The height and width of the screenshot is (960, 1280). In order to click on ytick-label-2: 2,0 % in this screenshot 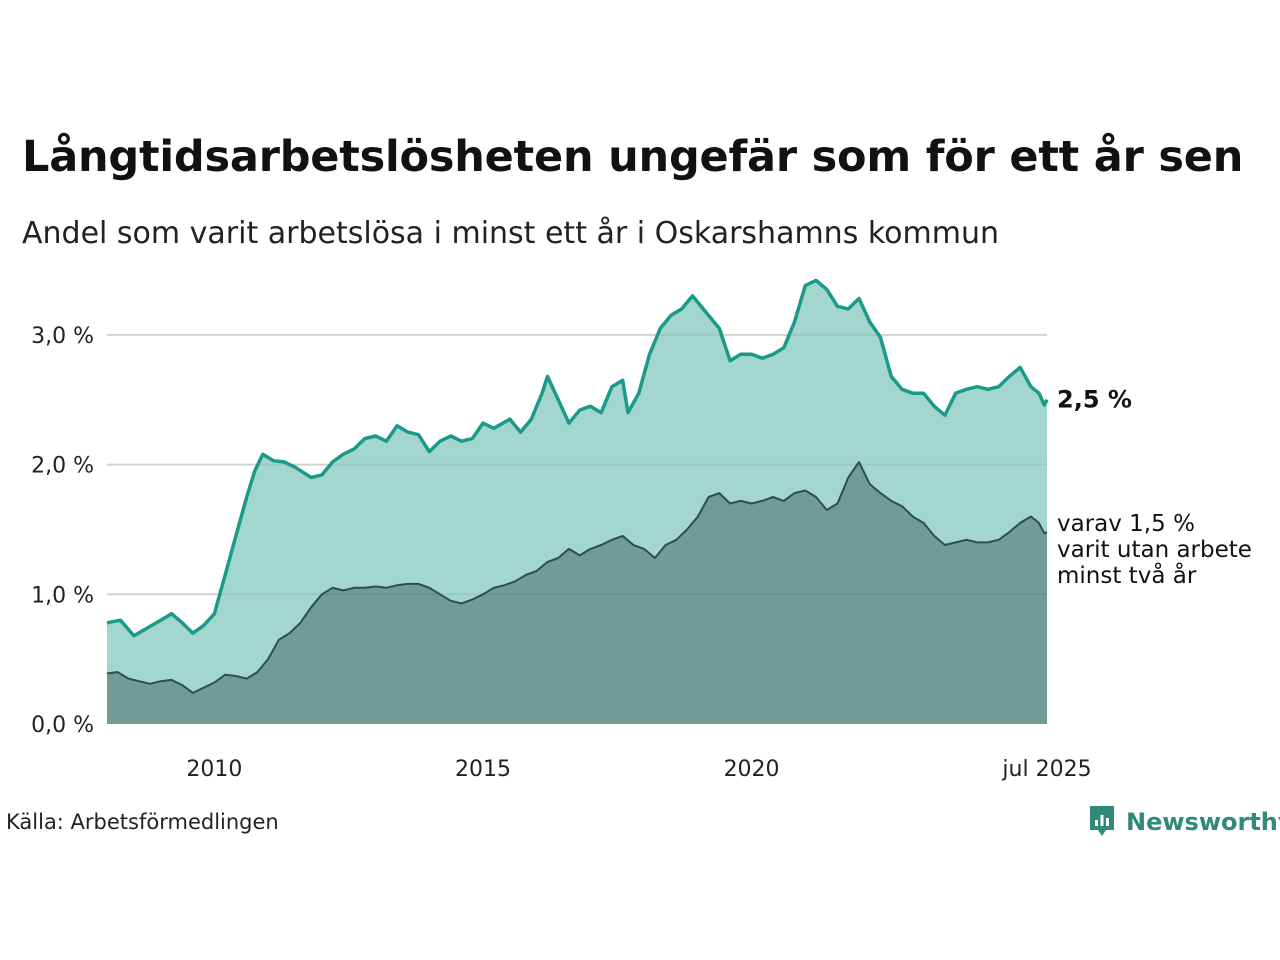, I will do `click(62, 466)`.